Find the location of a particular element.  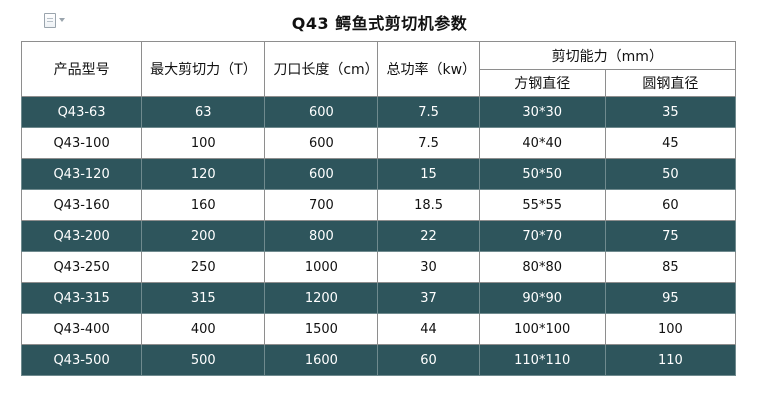

cell-force: 200 is located at coordinates (203, 236).